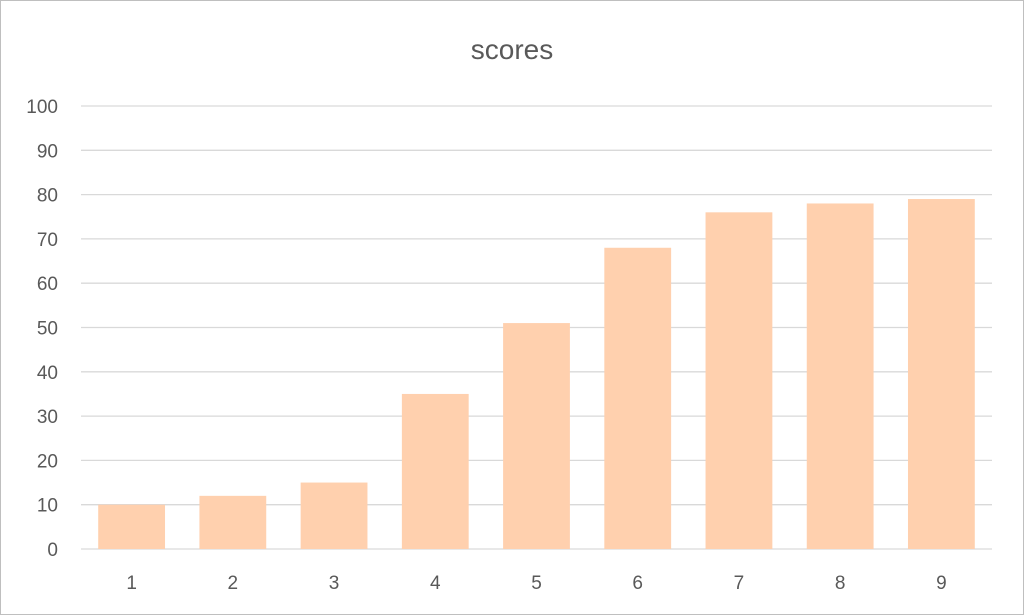 The width and height of the screenshot is (1024, 615). I want to click on x-tick-label: 1, so click(131, 583).